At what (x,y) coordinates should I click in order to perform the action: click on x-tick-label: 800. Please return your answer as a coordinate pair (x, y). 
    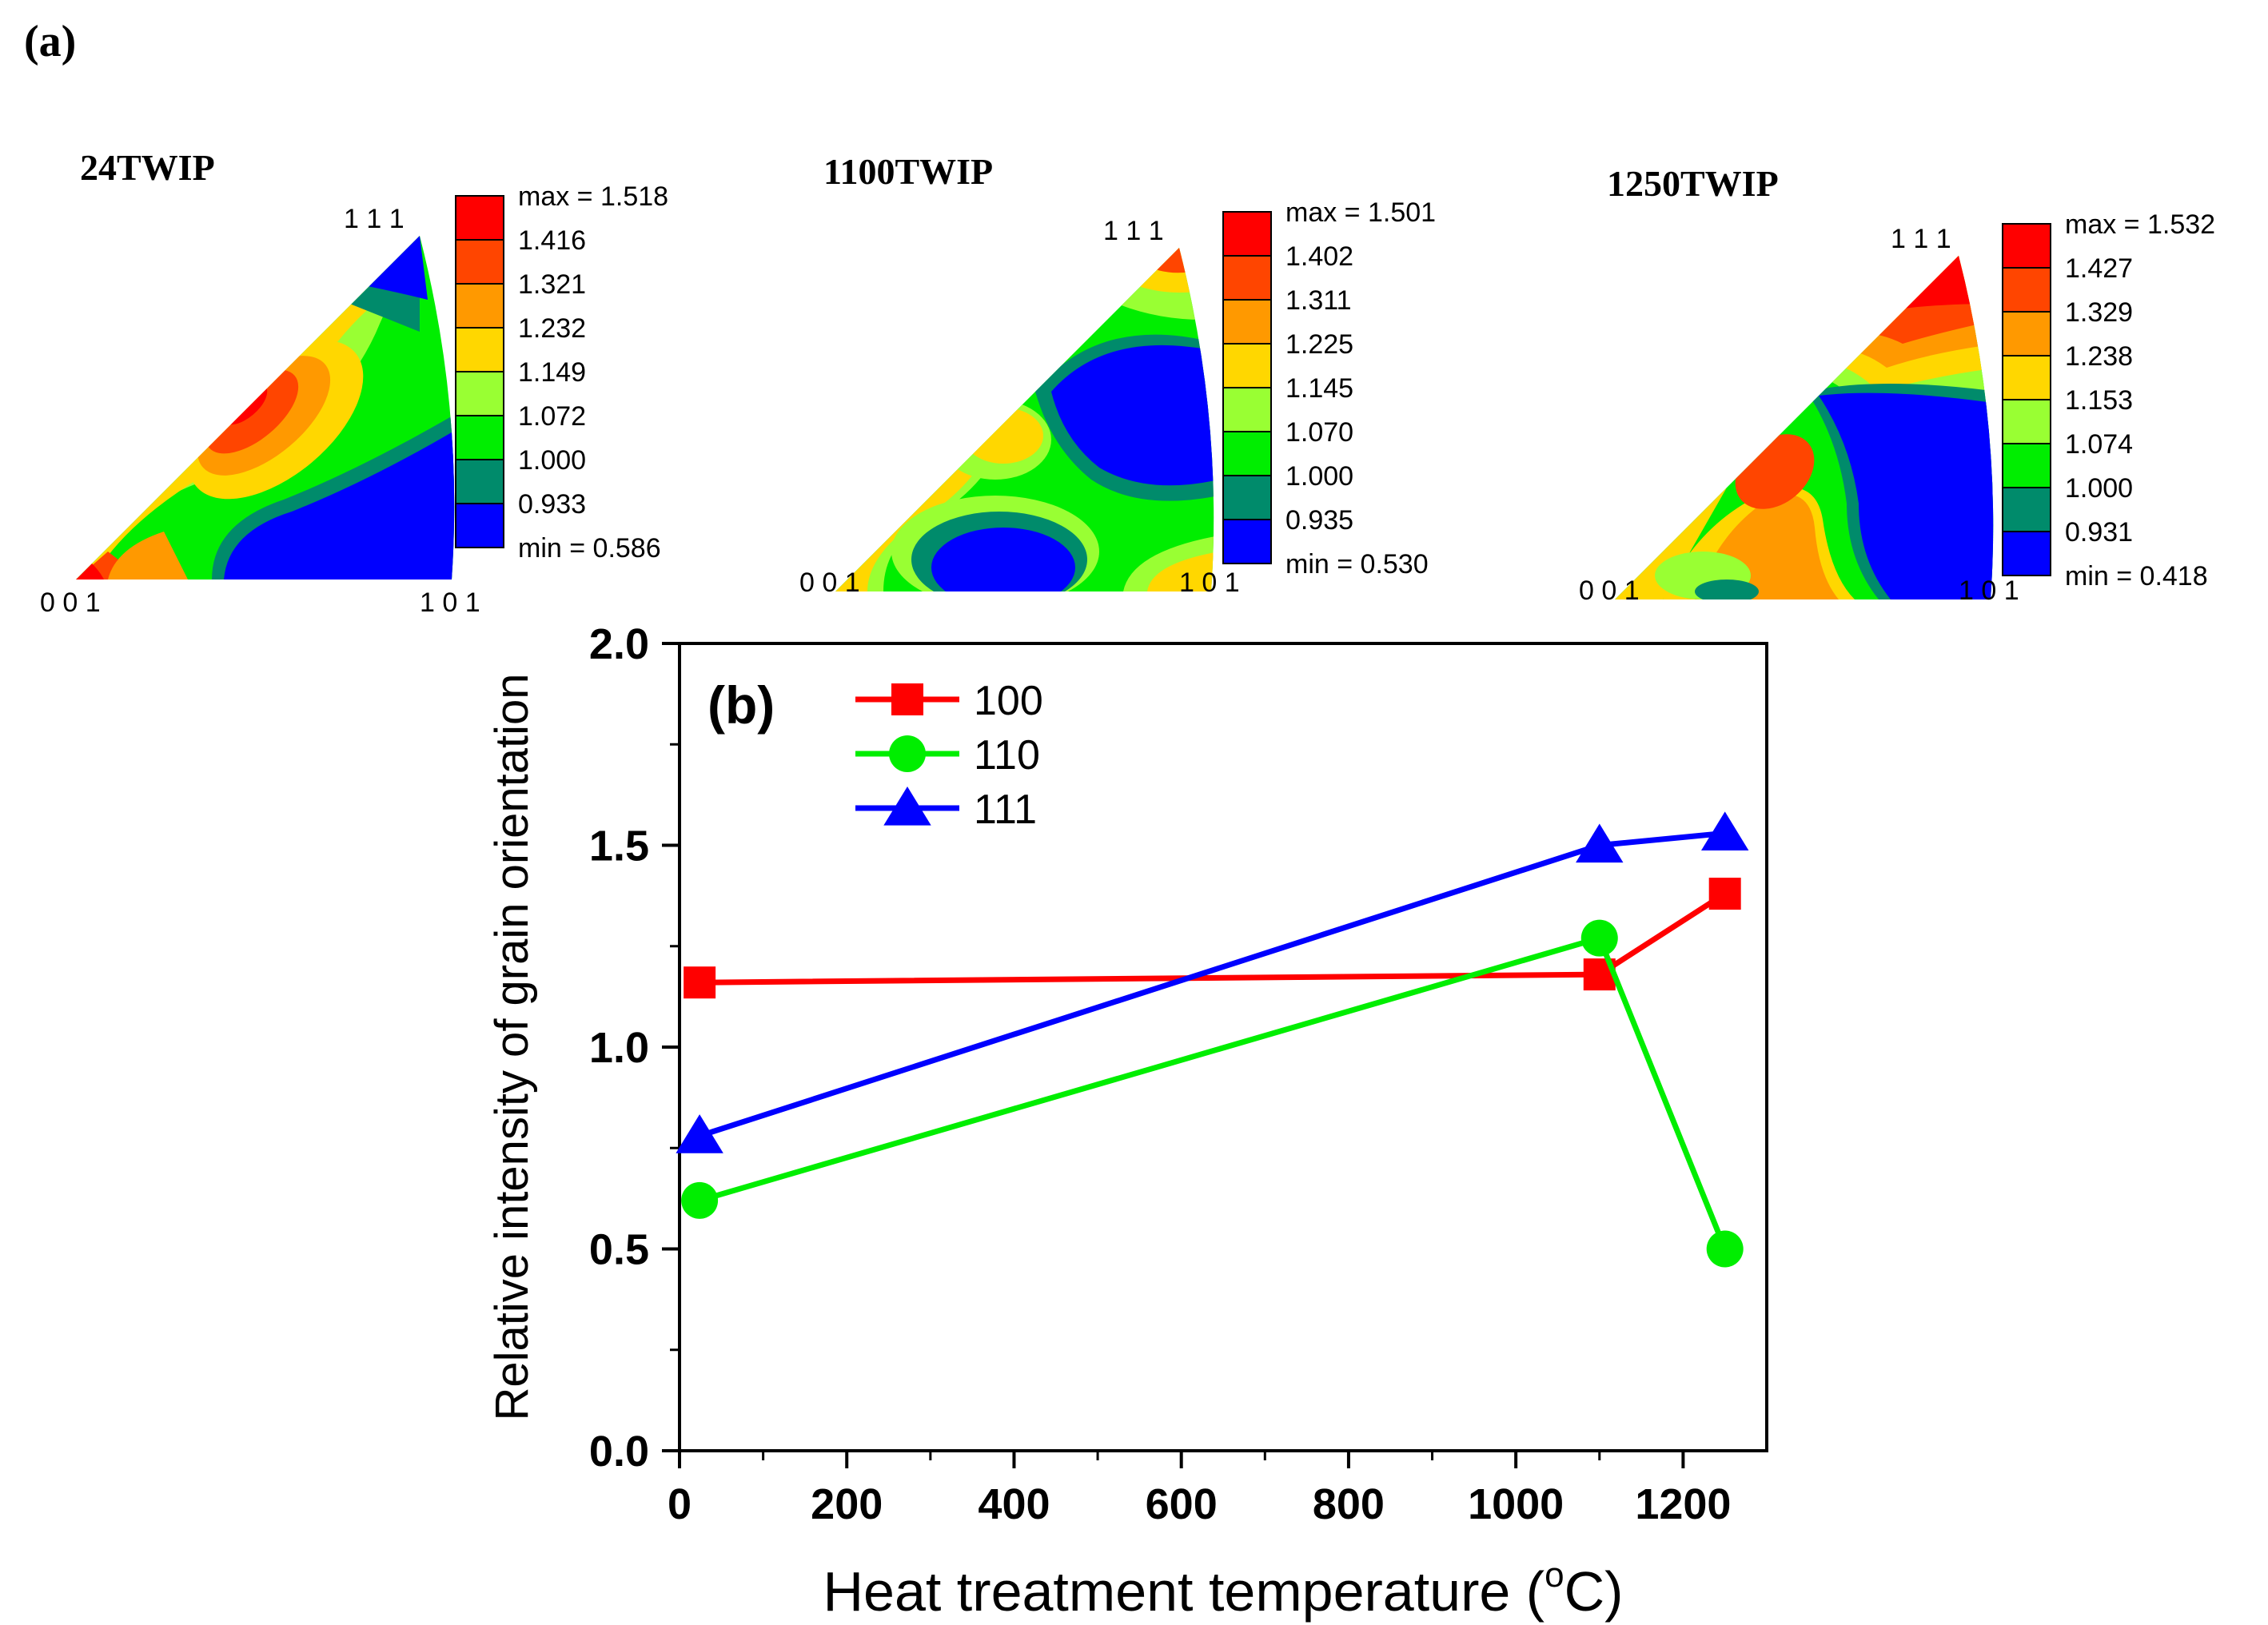
    Looking at the image, I should click on (1349, 1504).